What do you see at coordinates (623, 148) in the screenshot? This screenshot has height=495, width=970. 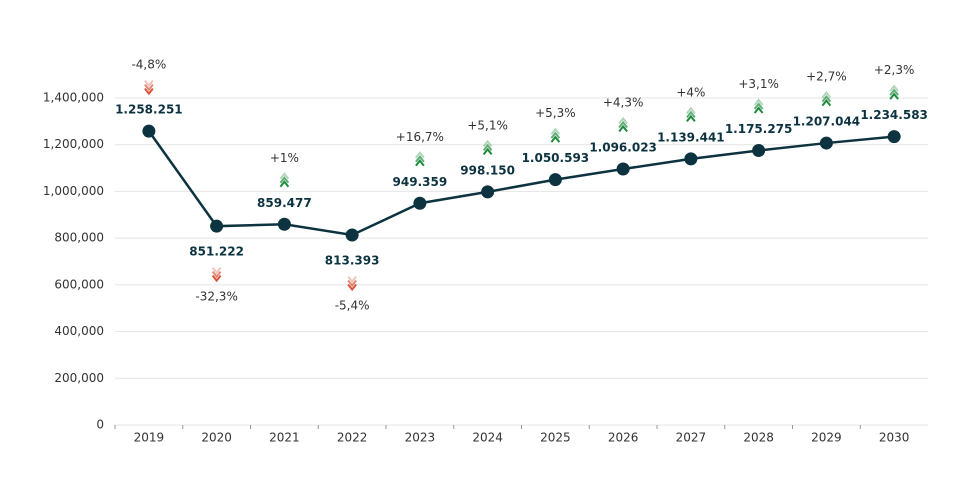 I see `value-label: 1.096.023` at bounding box center [623, 148].